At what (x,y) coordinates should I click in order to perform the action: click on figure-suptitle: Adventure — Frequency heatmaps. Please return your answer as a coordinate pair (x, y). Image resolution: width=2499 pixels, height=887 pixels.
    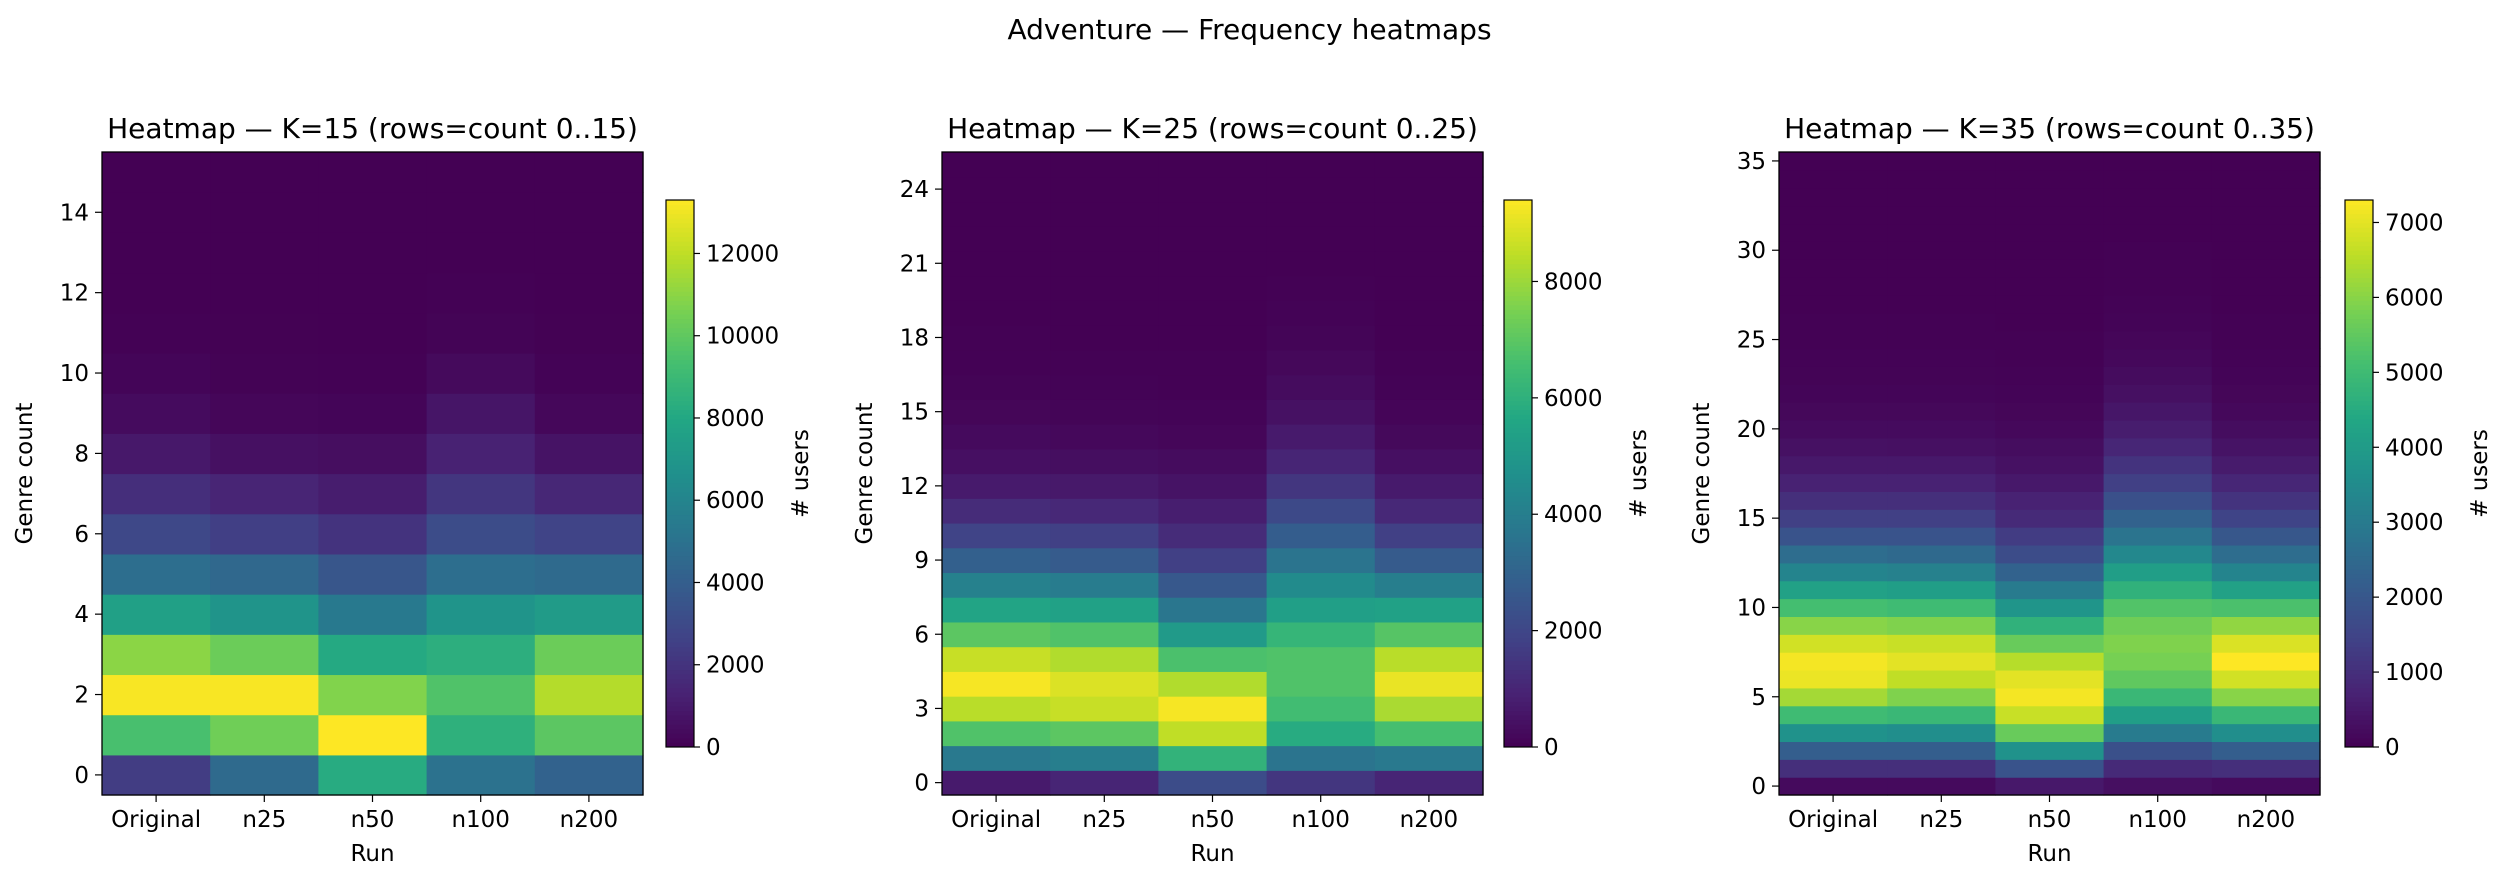
    Looking at the image, I should click on (1249, 29).